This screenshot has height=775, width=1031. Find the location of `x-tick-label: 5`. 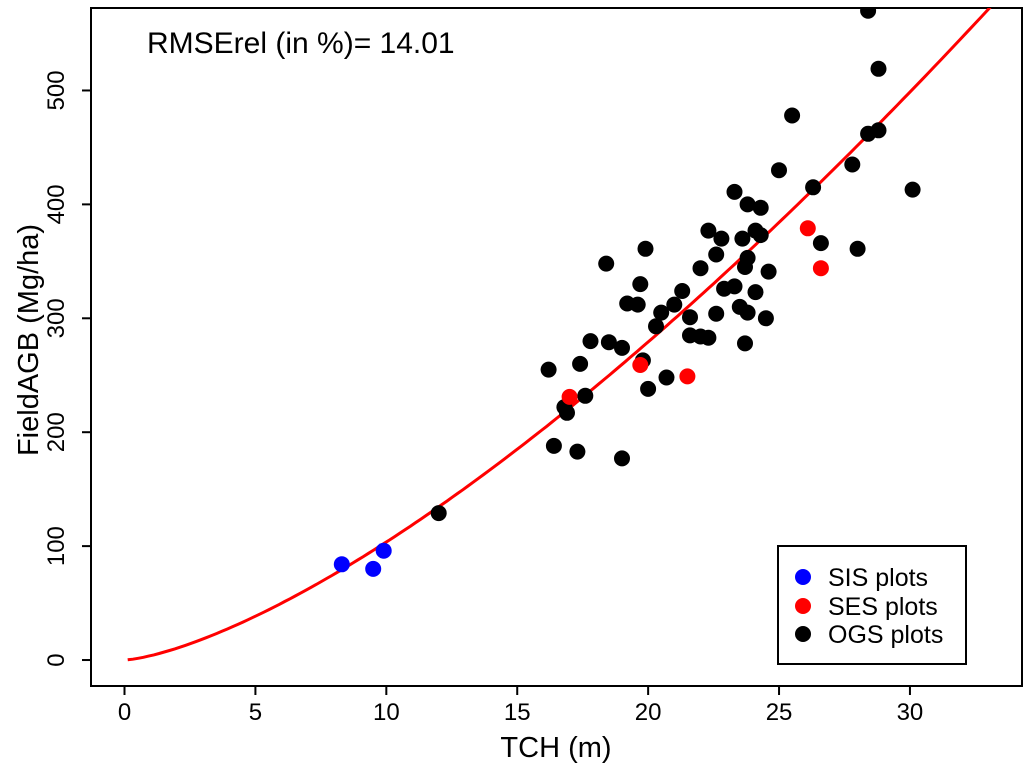

x-tick-label: 5 is located at coordinates (255, 712).